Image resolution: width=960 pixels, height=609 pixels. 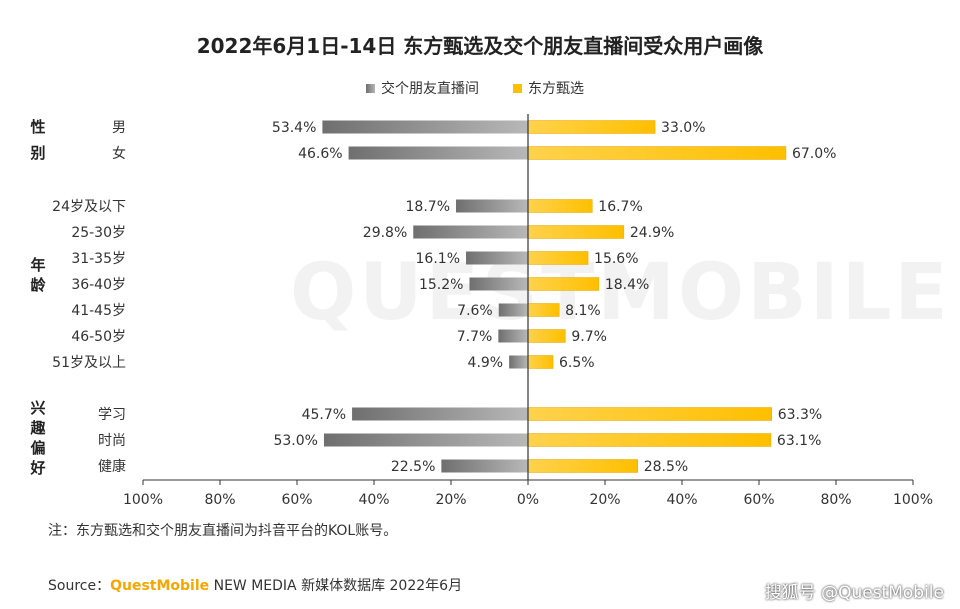 What do you see at coordinates (119, 128) in the screenshot?
I see `category-label: 男` at bounding box center [119, 128].